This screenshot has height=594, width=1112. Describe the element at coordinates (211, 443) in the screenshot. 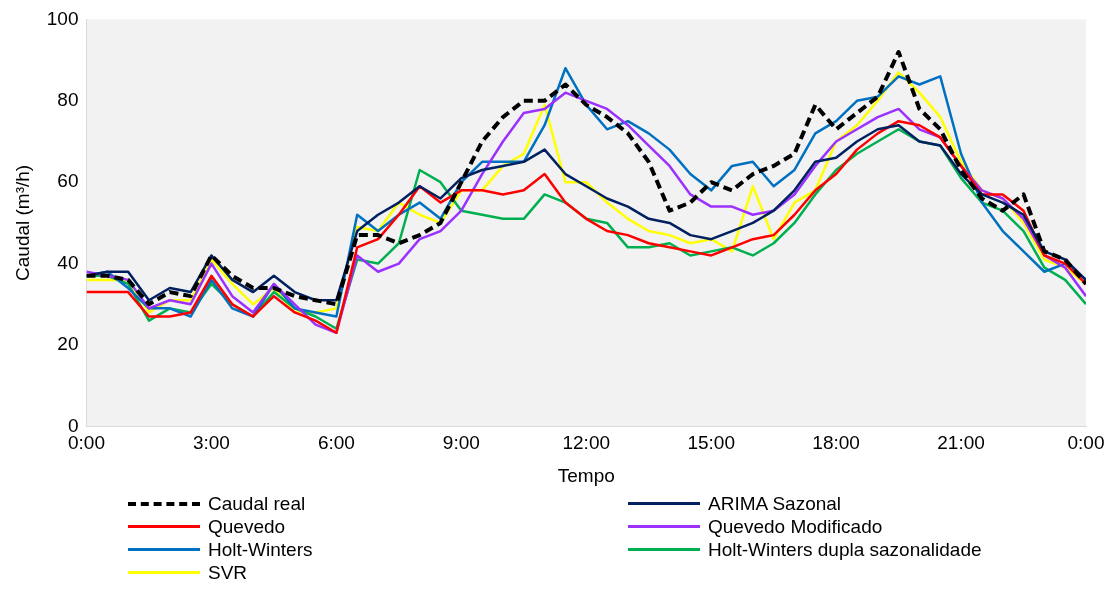

I see `x-tick-label: 3:00` at that location.